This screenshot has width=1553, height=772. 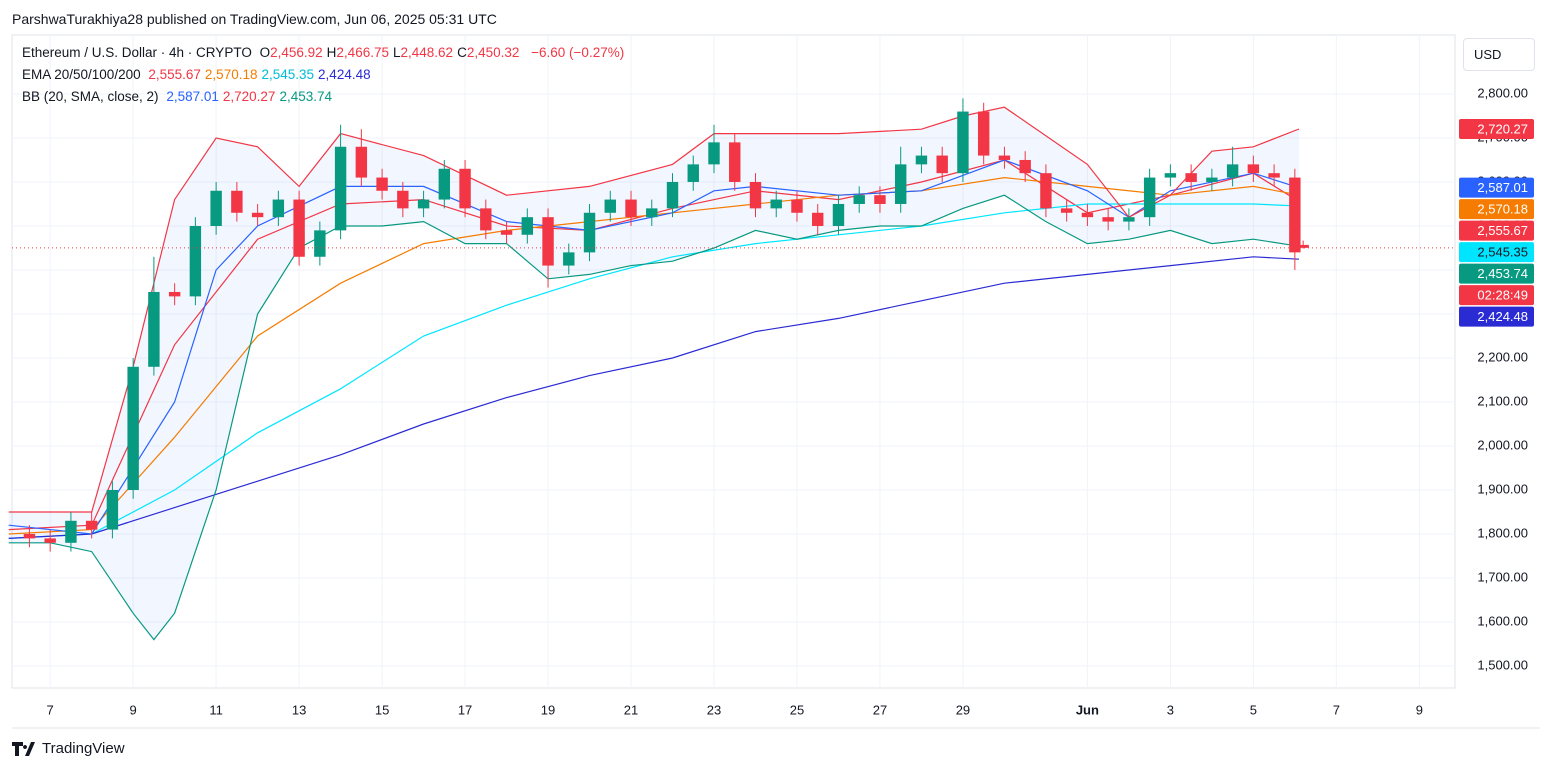 I want to click on x-tick-label: 3, so click(x=1170, y=709).